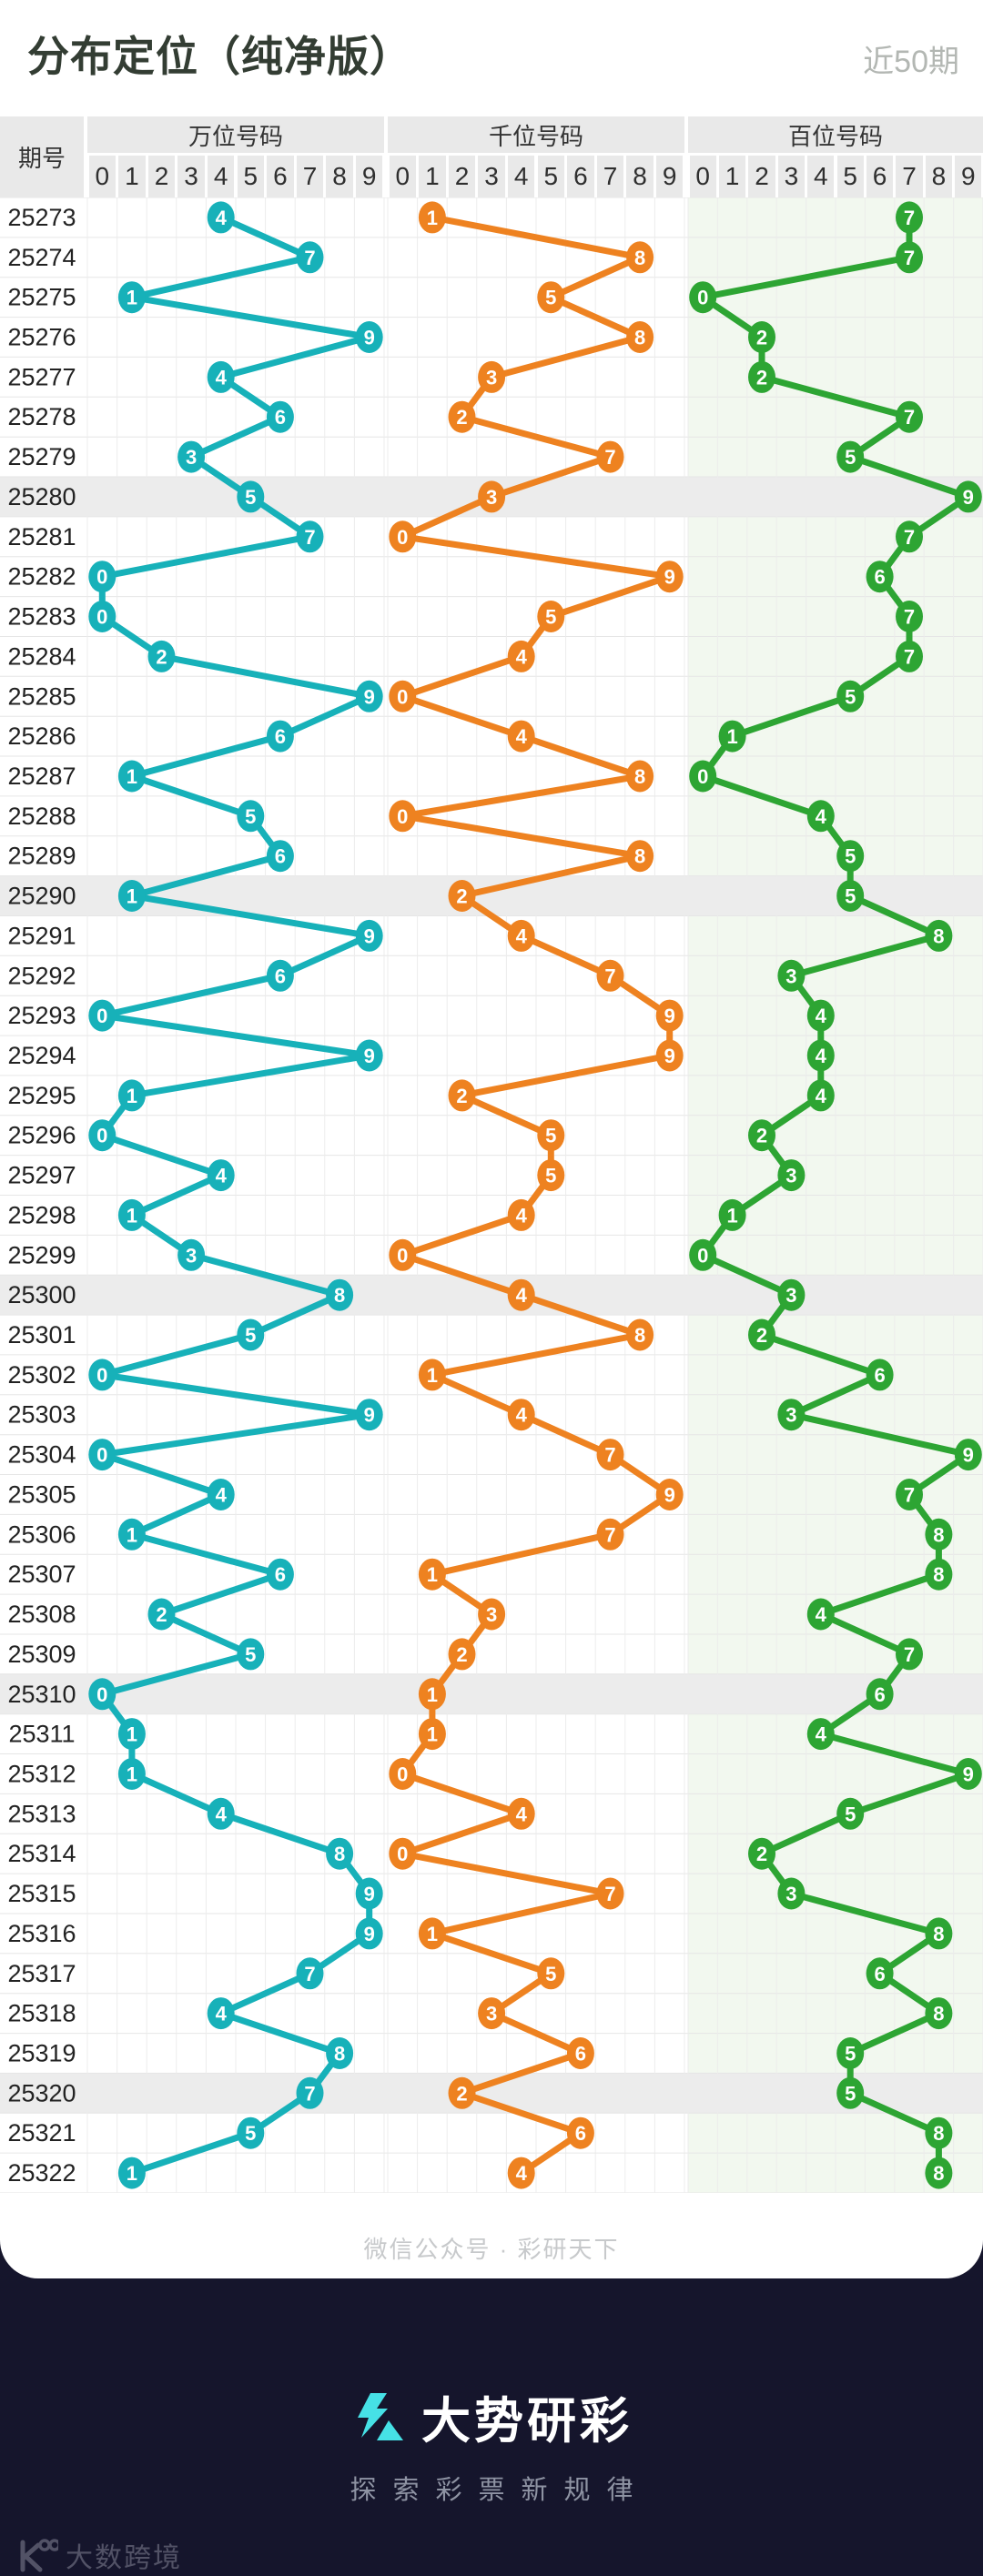 This screenshot has width=983, height=2576. Describe the element at coordinates (41, 1894) in the screenshot. I see `period-label: 25315` at that location.